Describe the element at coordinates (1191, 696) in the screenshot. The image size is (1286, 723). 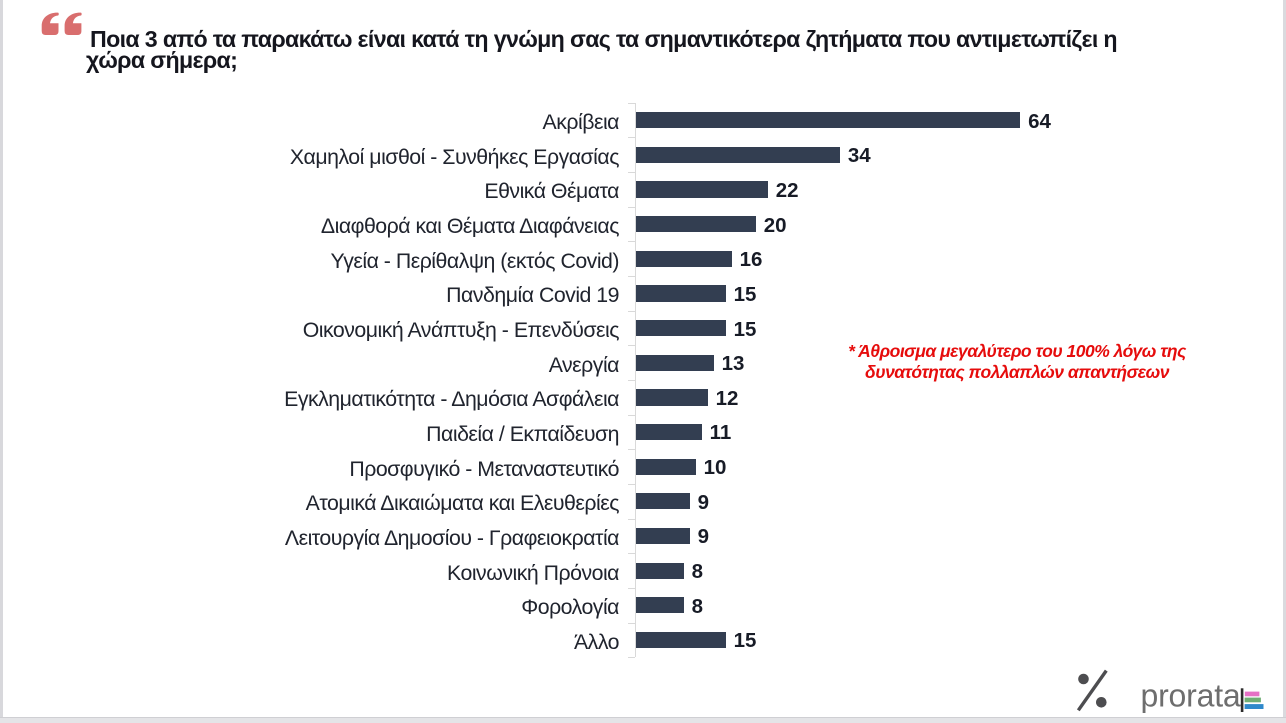
I see `svg-text: prorata` at that location.